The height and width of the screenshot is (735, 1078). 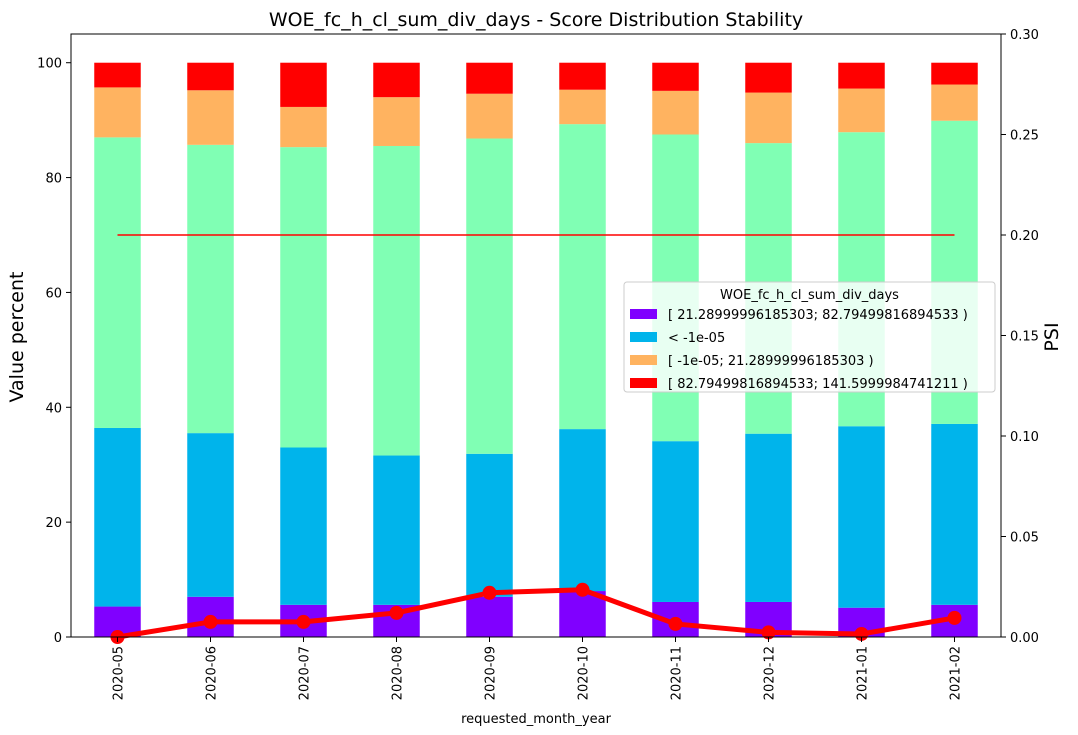 I want to click on y2-tick-label: 0.20, so click(x=1024, y=236).